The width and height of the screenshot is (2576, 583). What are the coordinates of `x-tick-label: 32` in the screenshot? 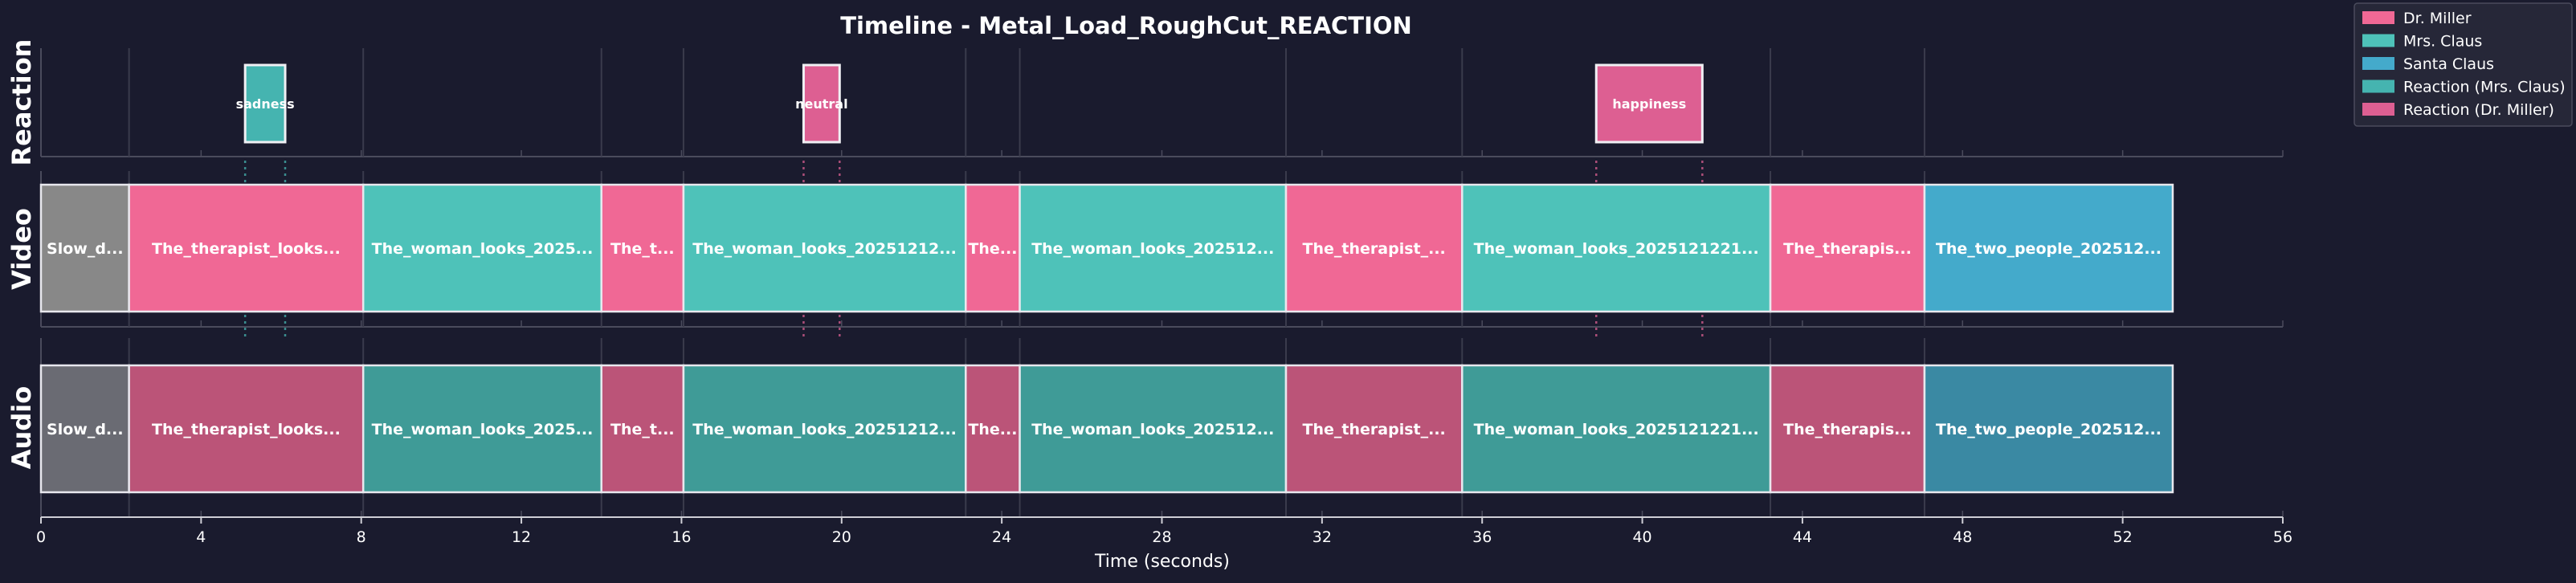 It's located at (1322, 537).